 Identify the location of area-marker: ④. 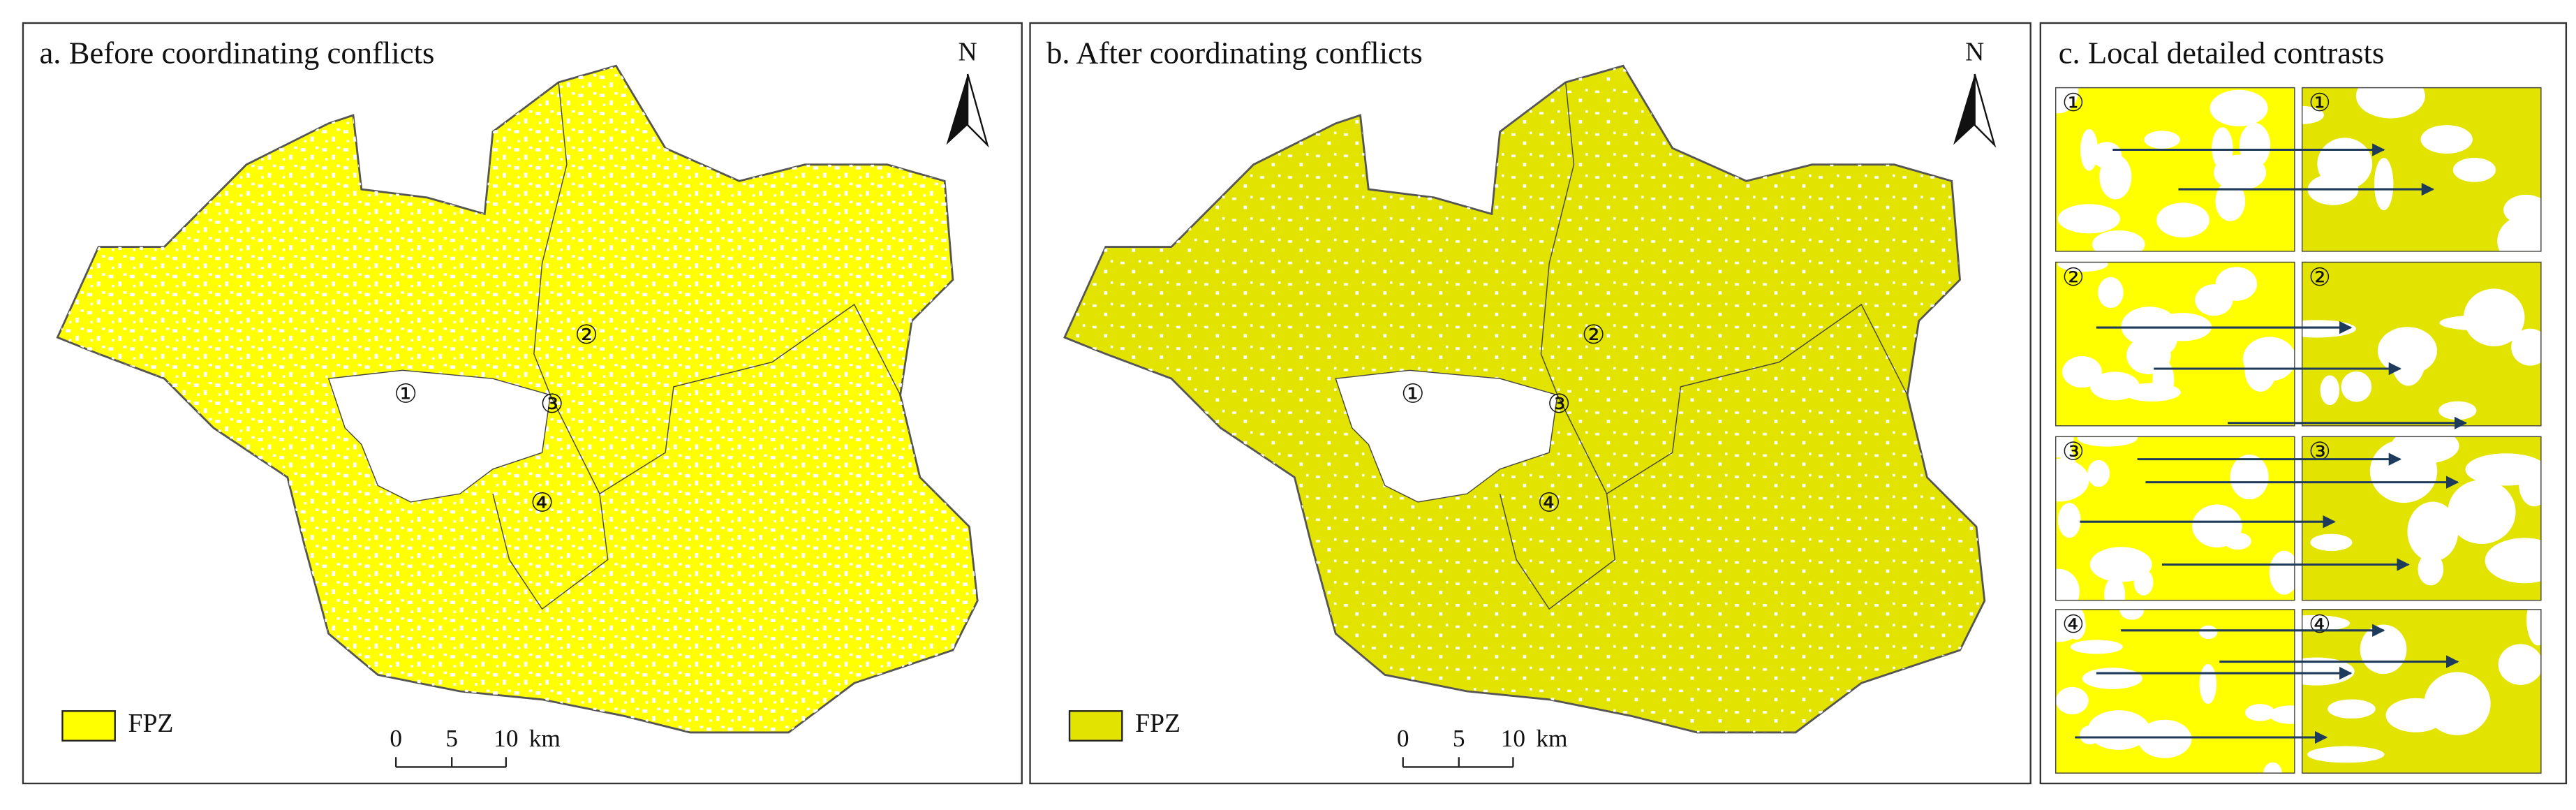
(542, 502).